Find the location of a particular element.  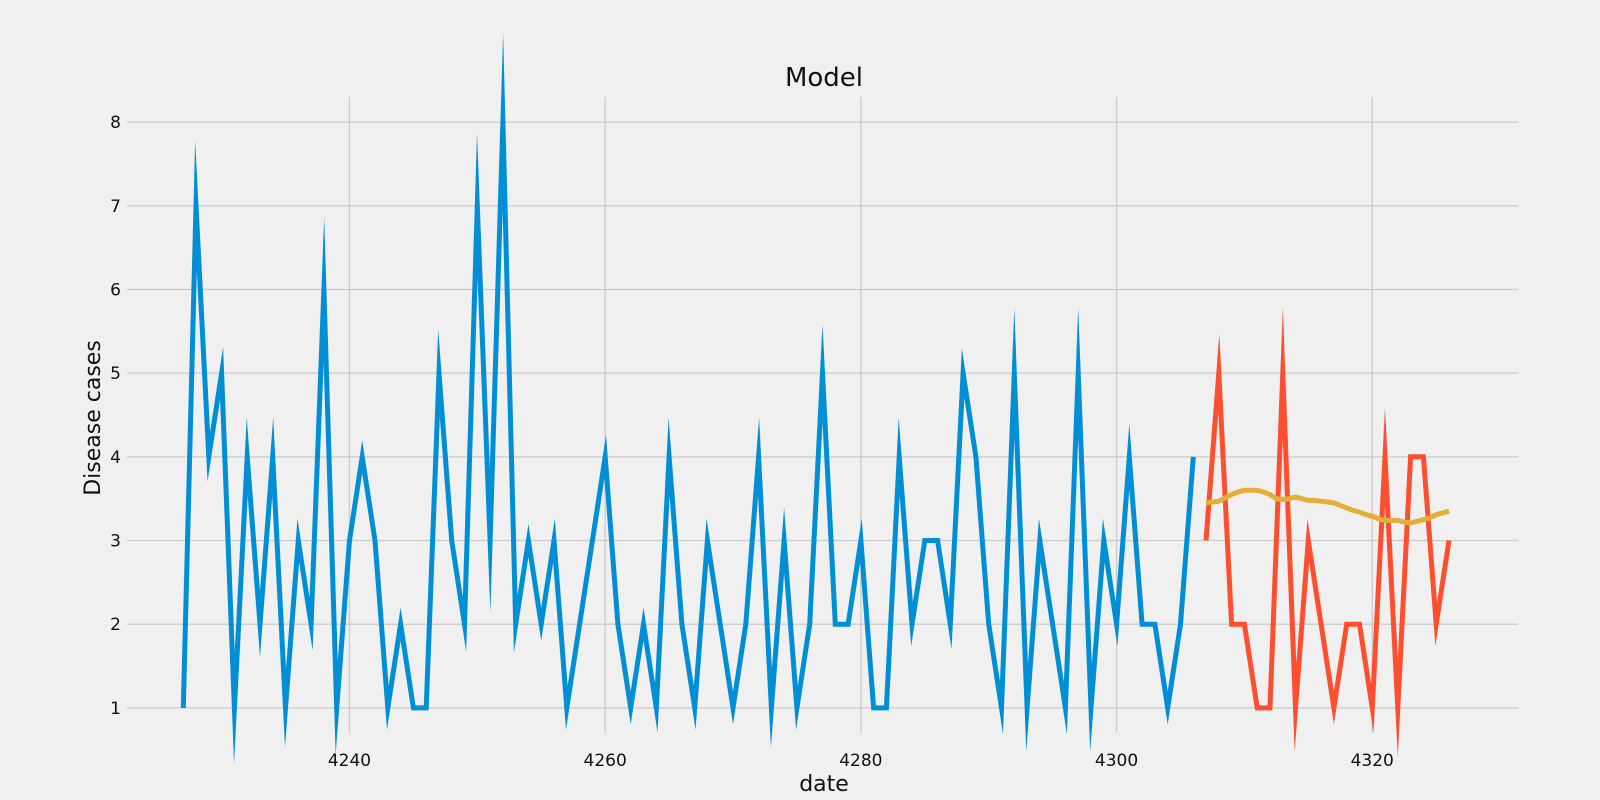

chart-title: Model is located at coordinates (824, 78).